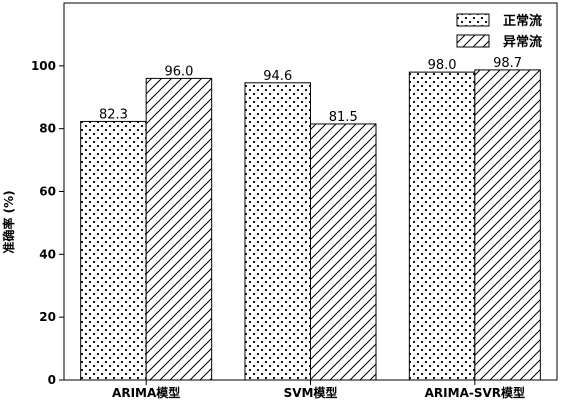 Image resolution: width=566 pixels, height=403 pixels. Describe the element at coordinates (499, 31) in the screenshot. I see `legend: 正常流 异常流` at that location.